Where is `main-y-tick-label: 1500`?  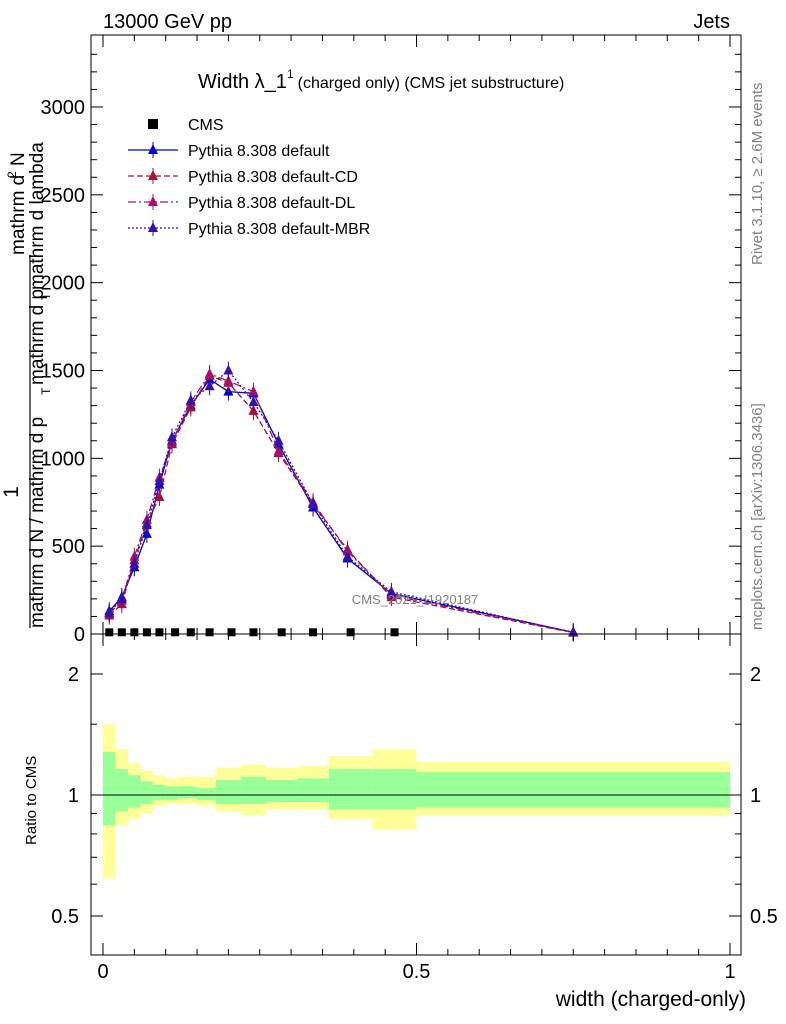
main-y-tick-label: 1500 is located at coordinates (63, 372).